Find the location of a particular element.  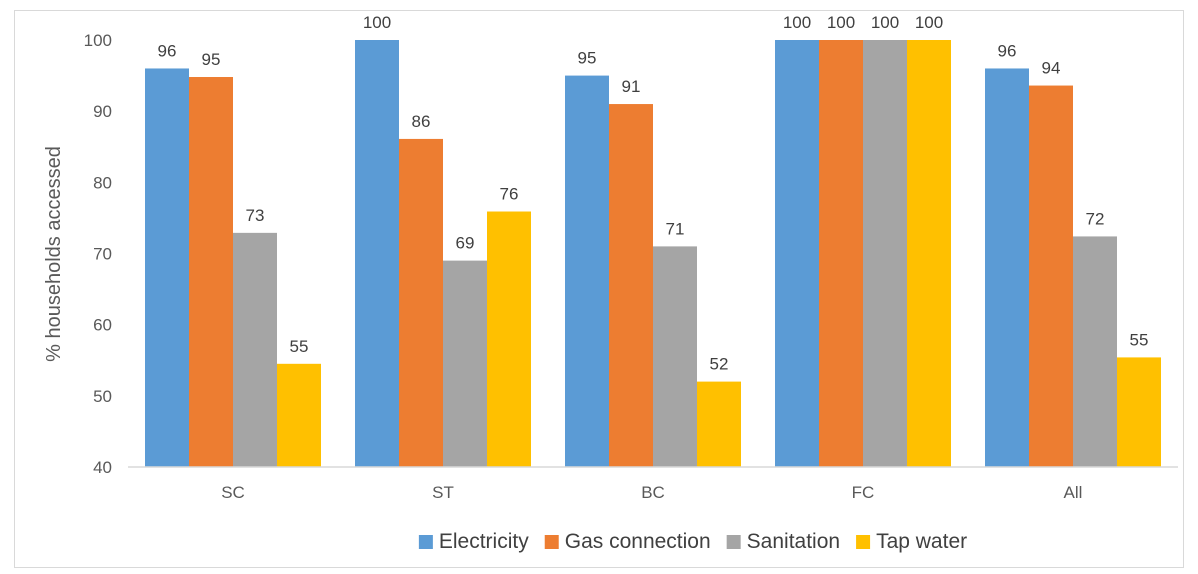

category-label-fc: FC is located at coordinates (863, 492).